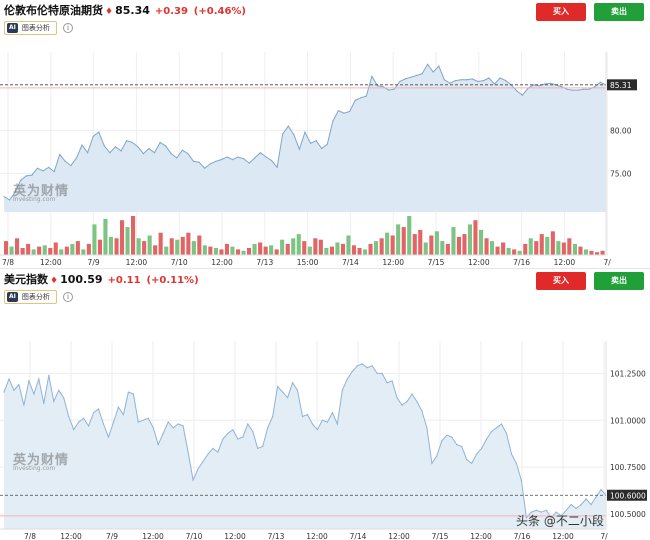 The image size is (650, 540). Describe the element at coordinates (41, 460) in the screenshot. I see `watermark-cn: 英为财情` at that location.